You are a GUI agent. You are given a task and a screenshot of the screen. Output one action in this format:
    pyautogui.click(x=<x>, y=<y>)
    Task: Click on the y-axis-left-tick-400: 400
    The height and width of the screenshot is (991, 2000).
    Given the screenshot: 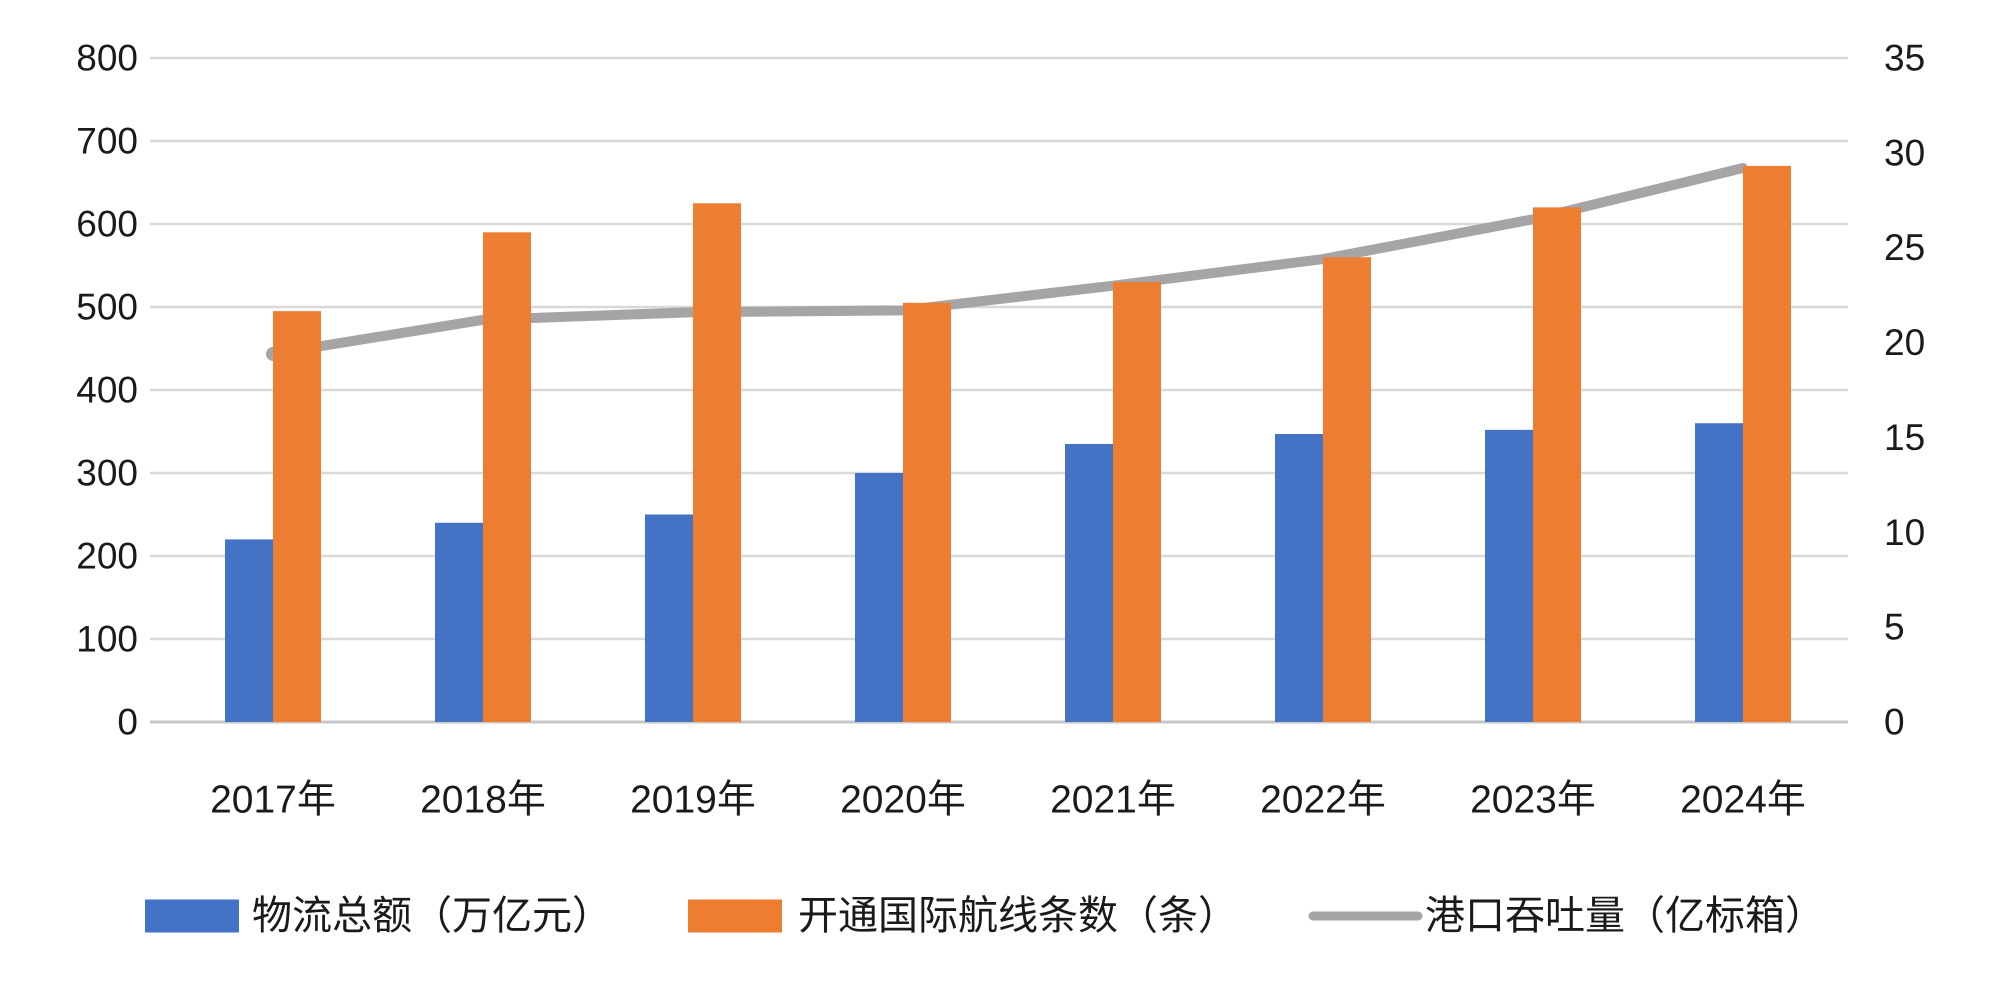 What is the action you would take?
    pyautogui.click(x=107, y=390)
    